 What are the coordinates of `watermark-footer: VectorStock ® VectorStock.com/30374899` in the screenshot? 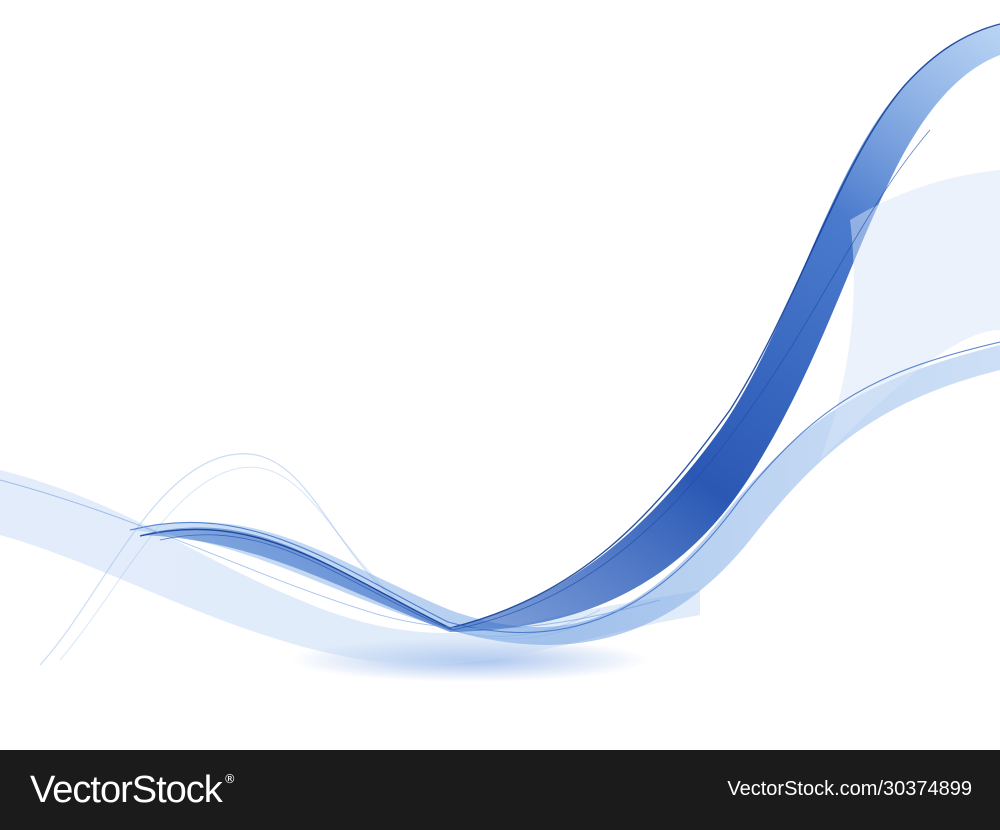 It's located at (500, 790).